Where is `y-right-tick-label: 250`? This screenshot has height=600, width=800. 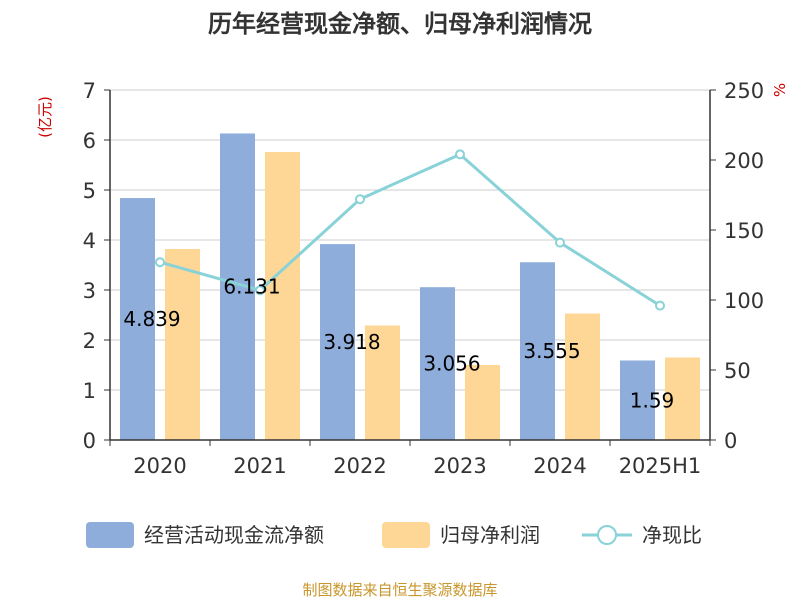
y-right-tick-label: 250 is located at coordinates (744, 91).